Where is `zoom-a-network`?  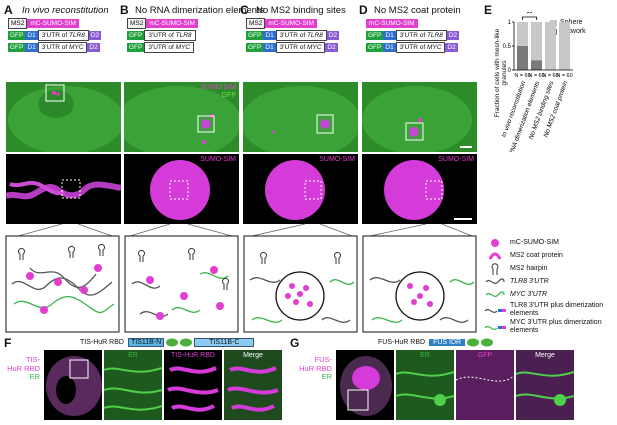
zoom-a-network is located at coordinates (63, 189).